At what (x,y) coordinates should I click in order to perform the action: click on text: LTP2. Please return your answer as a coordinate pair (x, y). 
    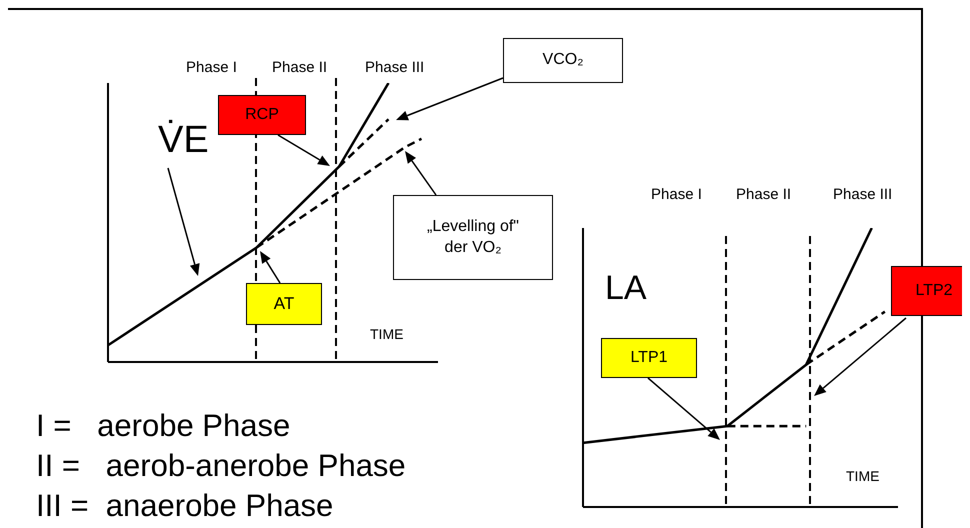
    Looking at the image, I should click on (934, 290).